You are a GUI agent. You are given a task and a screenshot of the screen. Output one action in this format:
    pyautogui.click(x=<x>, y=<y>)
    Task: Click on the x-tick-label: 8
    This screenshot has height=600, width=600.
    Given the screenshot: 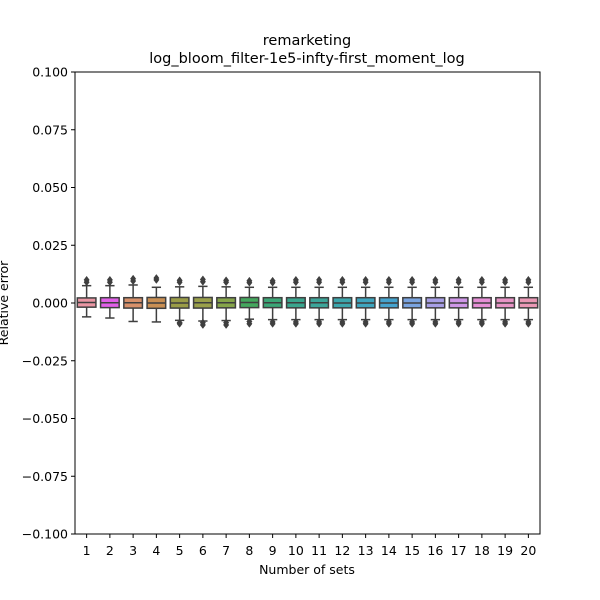 What is the action you would take?
    pyautogui.click(x=249, y=550)
    